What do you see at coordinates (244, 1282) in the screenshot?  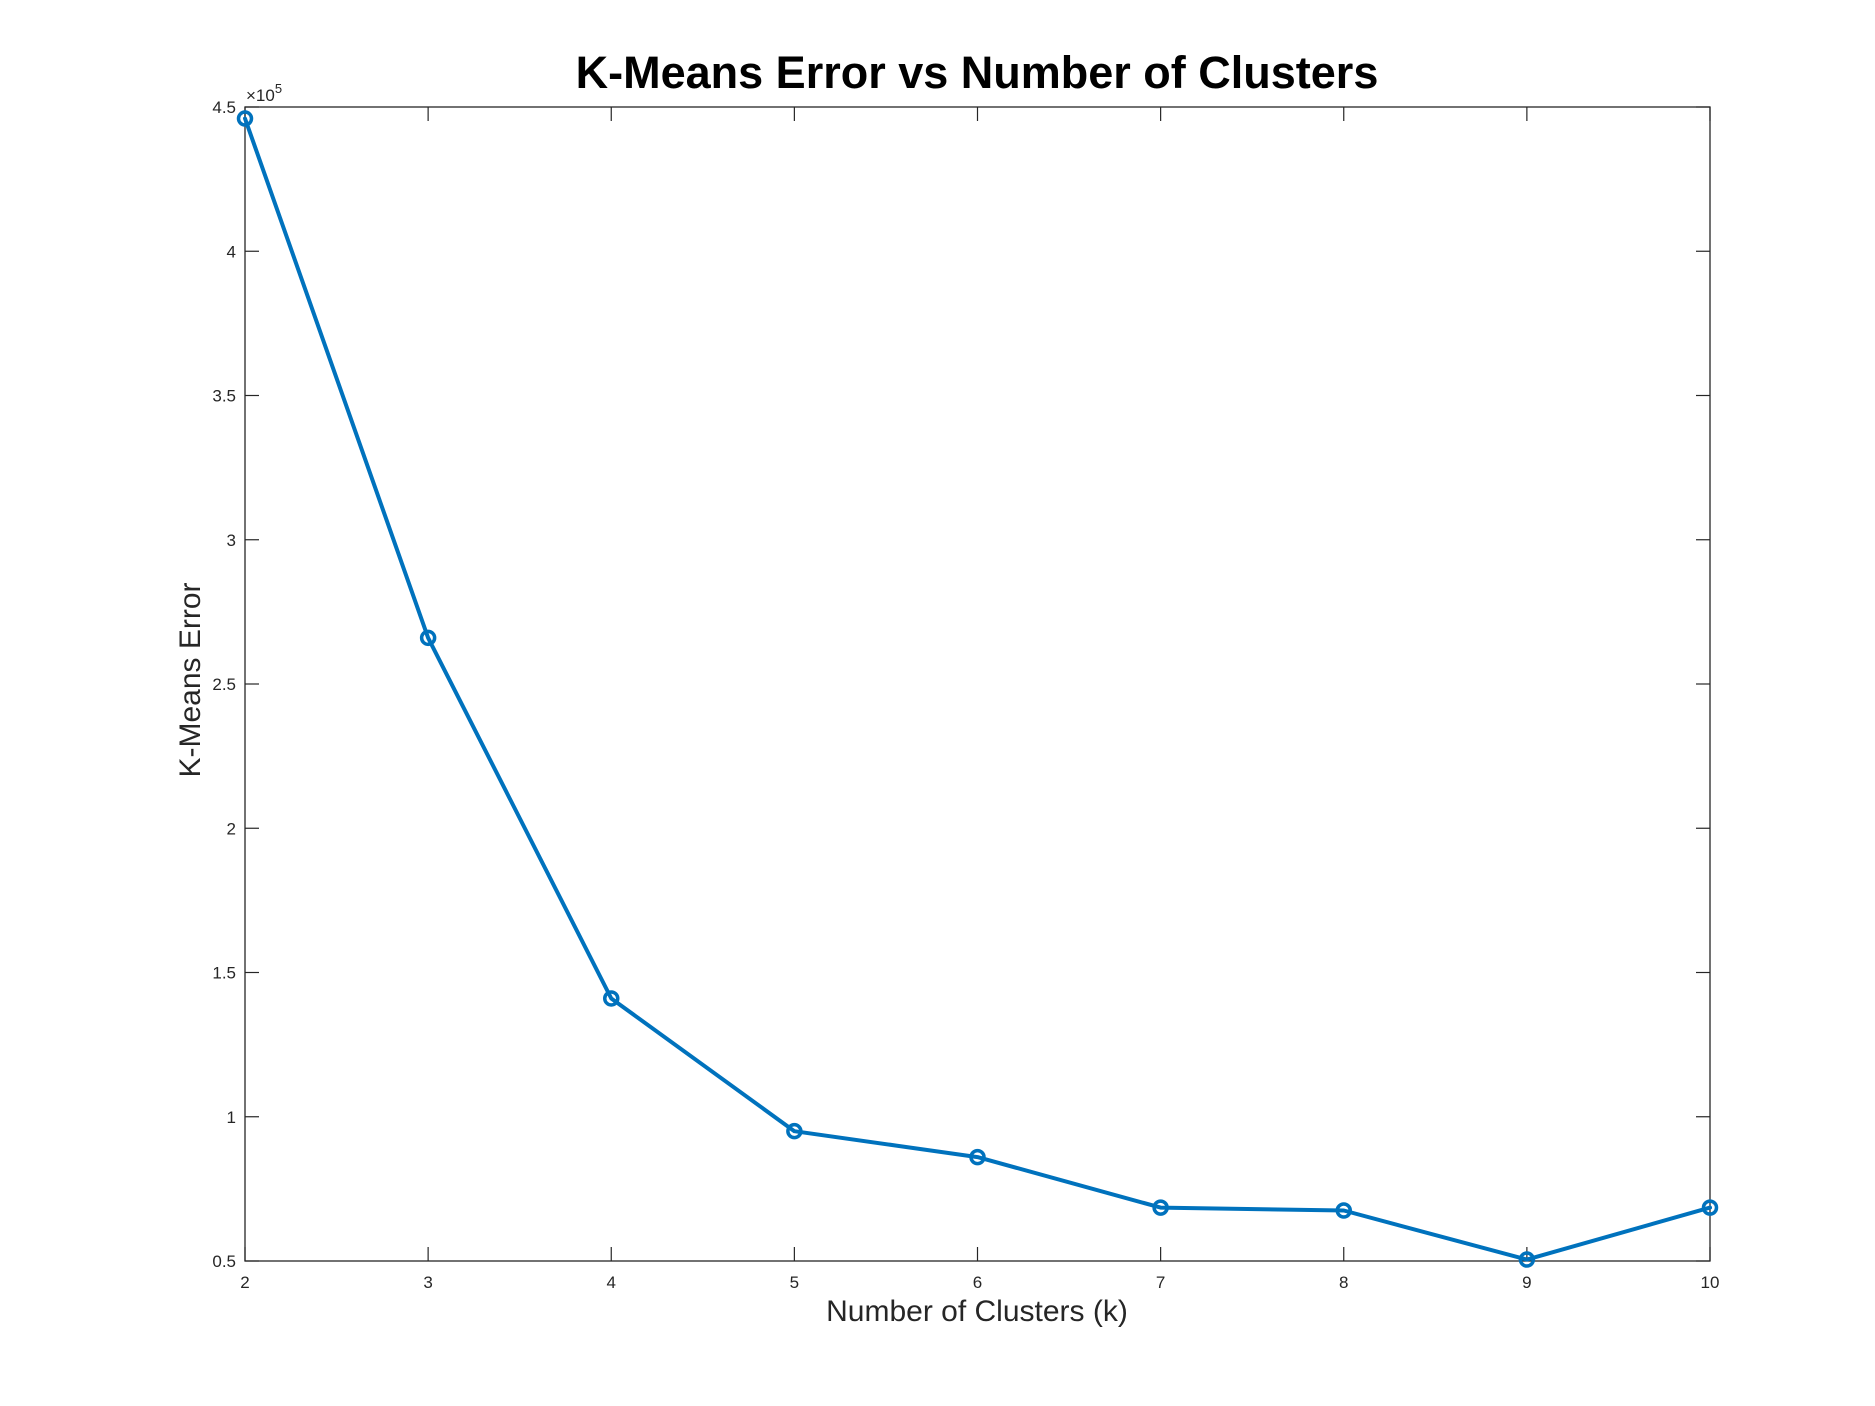 I see `x-tick-label: 2` at bounding box center [244, 1282].